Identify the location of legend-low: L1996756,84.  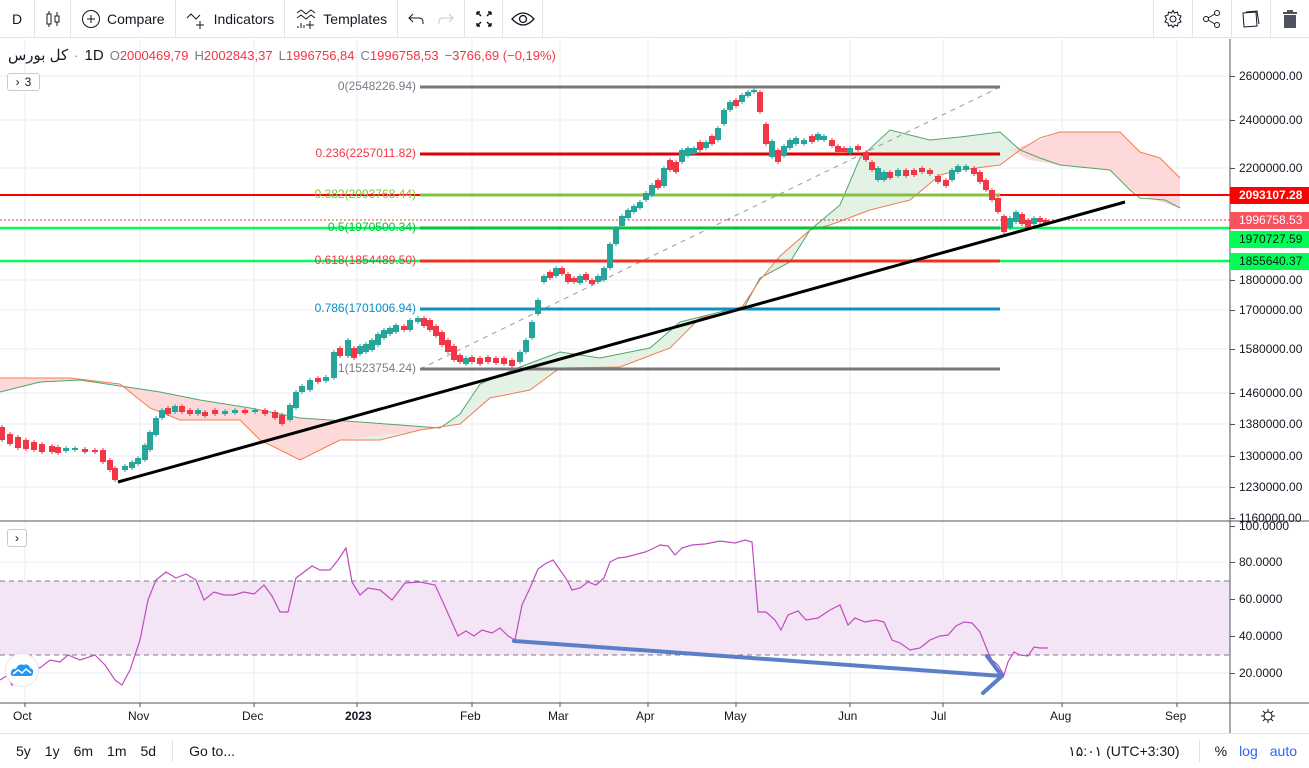
(316, 55).